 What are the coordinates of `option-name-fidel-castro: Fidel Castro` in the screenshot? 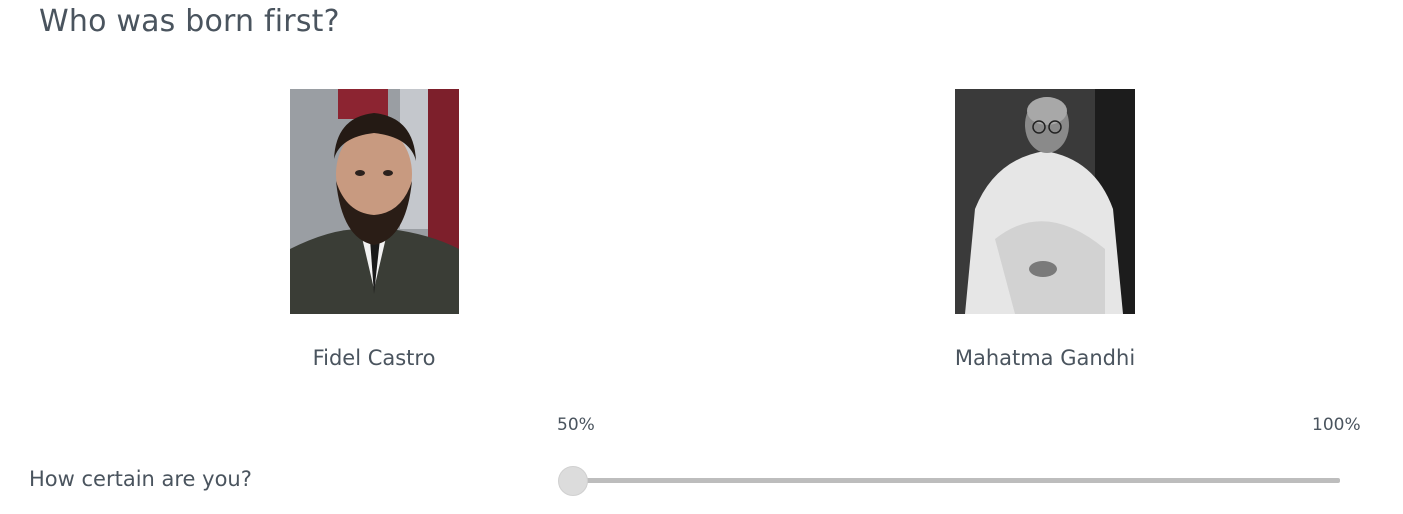 It's located at (374, 358).